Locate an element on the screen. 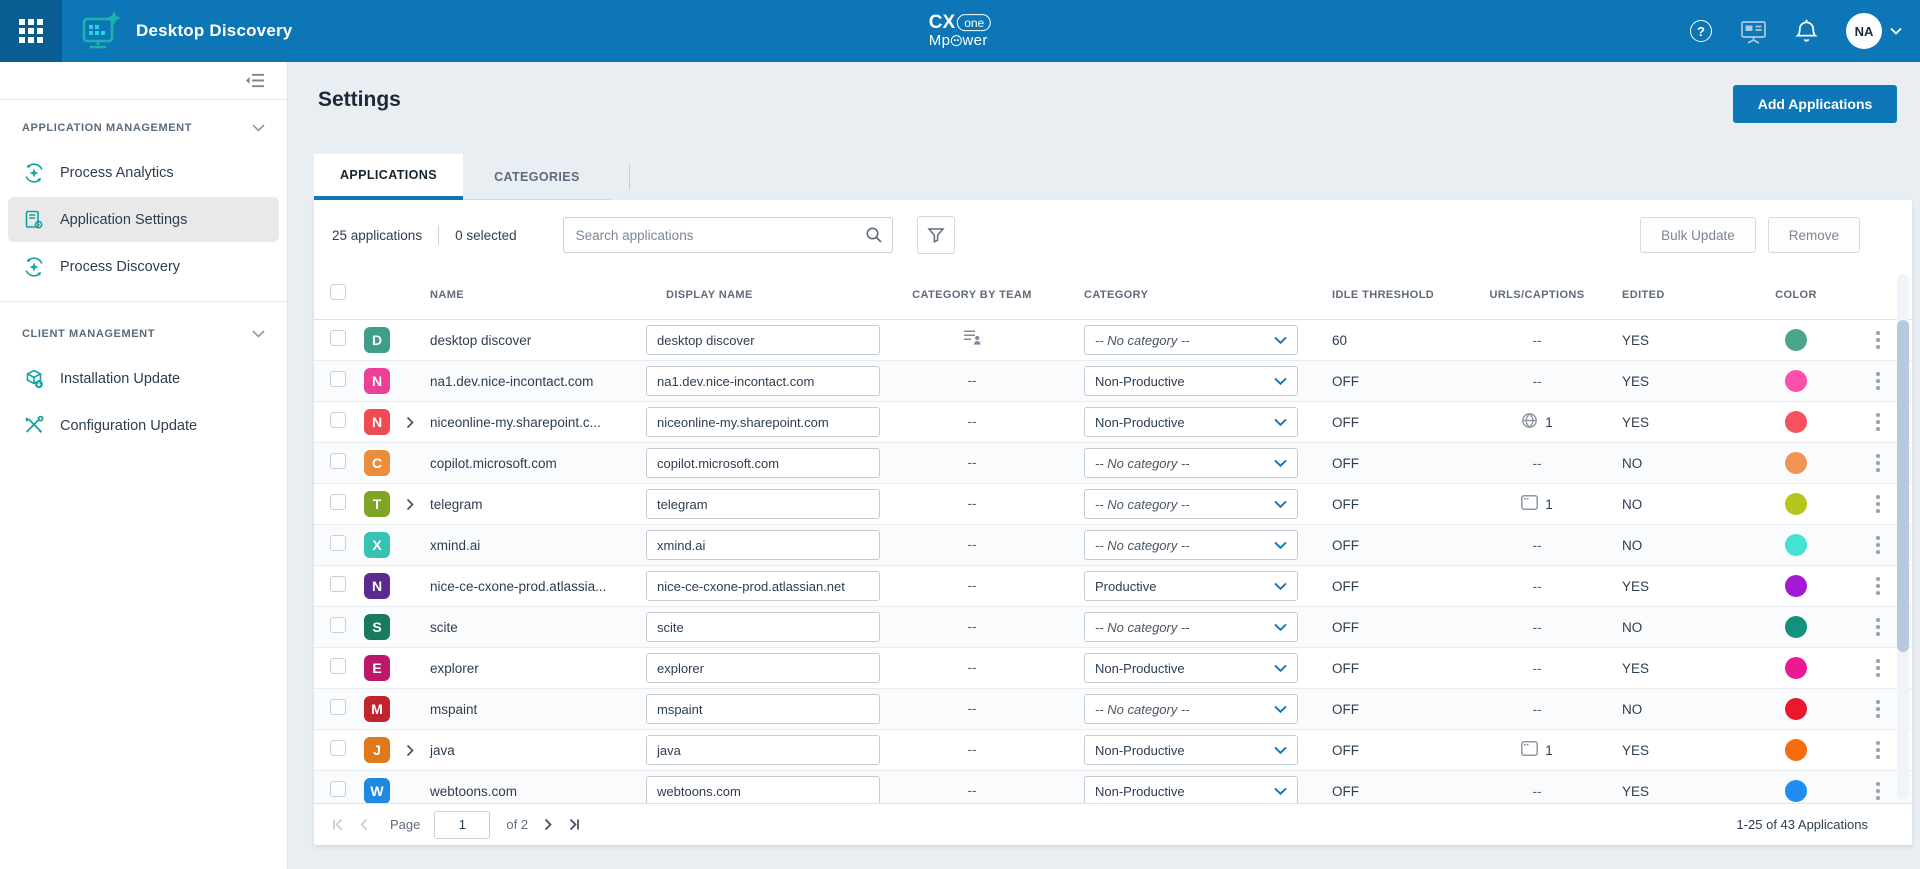 The image size is (1920, 869). tab-applications: APPLICATIONS is located at coordinates (388, 177).